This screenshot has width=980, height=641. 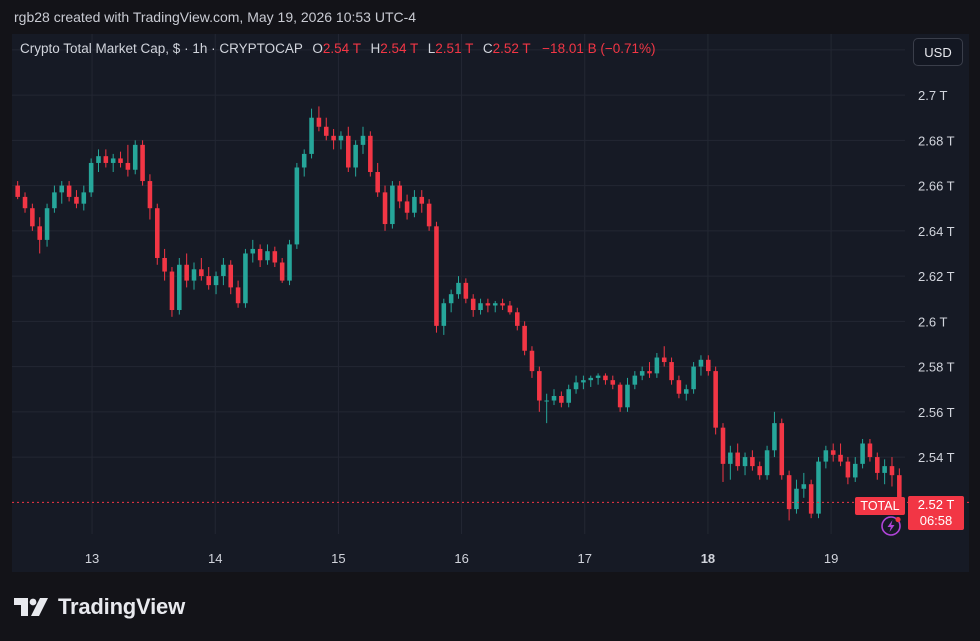 I want to click on legend-close-label: C, so click(x=487, y=48).